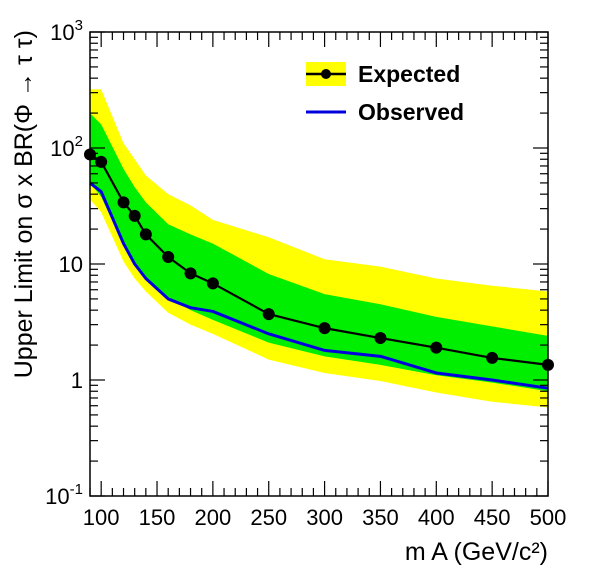 Image resolution: width=596 pixels, height=572 pixels. Describe the element at coordinates (71, 264) in the screenshot. I see `y-tick-label: 10` at that location.